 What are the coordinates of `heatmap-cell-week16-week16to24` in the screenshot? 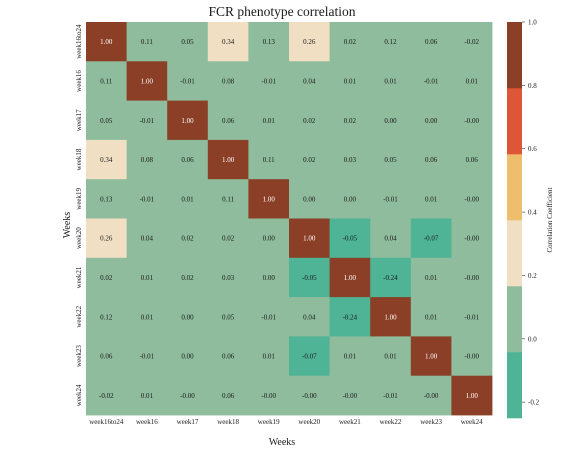 It's located at (106, 81).